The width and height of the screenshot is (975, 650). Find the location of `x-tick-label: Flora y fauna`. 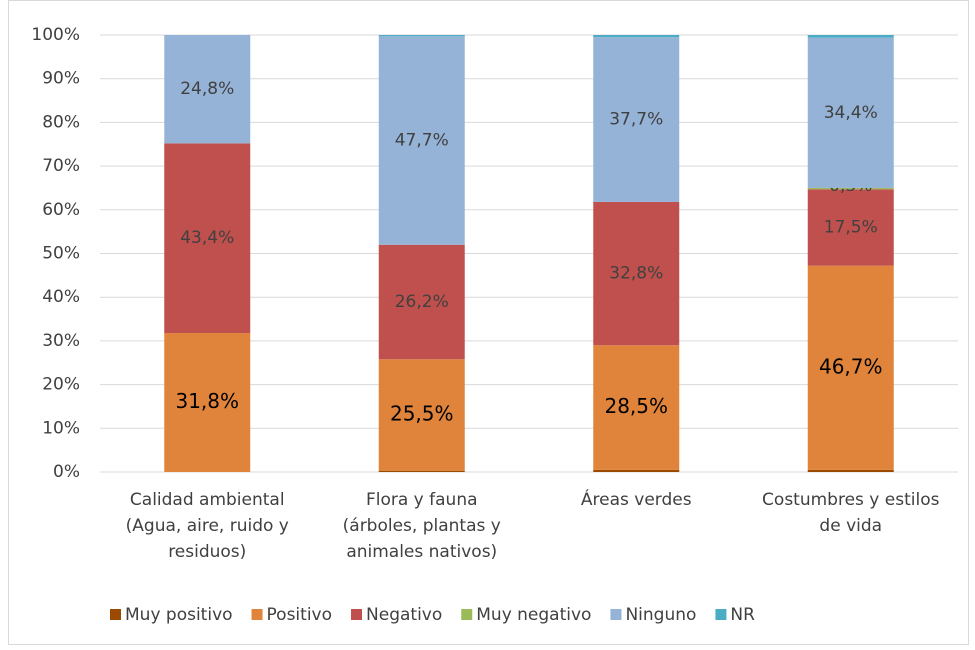

x-tick-label: Flora y fauna is located at coordinates (422, 500).